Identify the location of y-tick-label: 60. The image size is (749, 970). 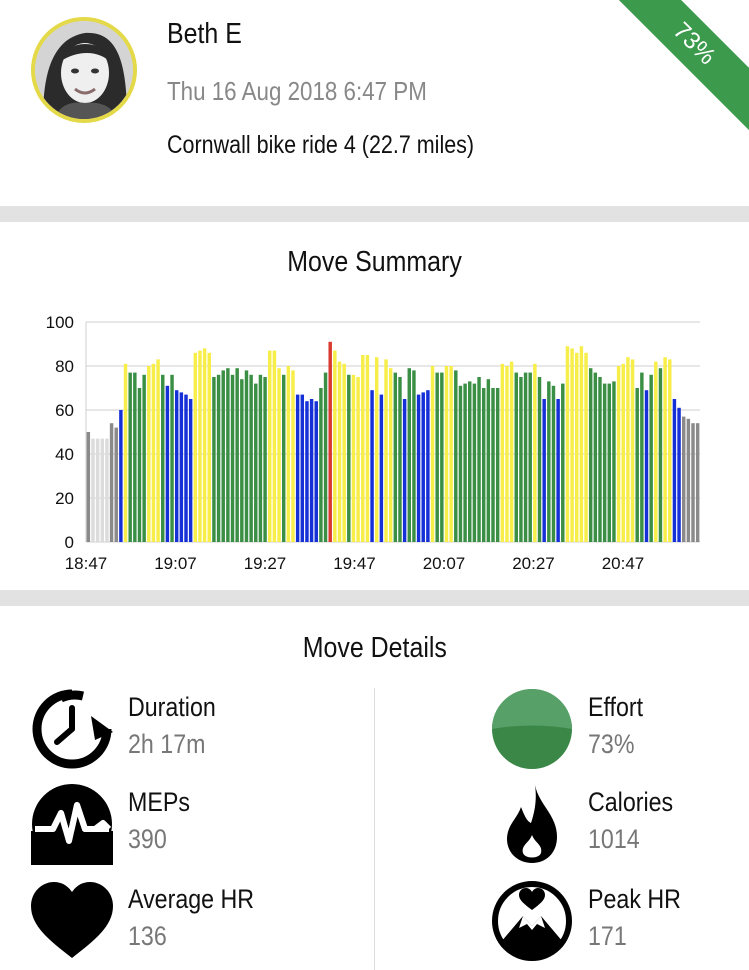
(64, 410).